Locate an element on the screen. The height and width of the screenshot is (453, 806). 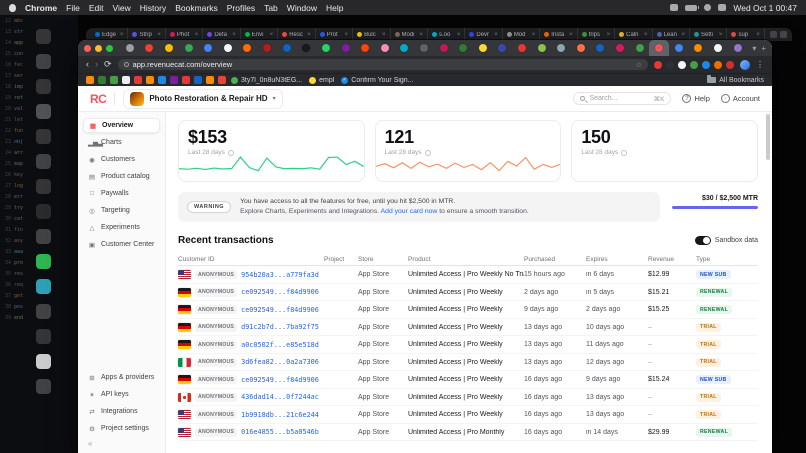
sidebar-item-paywalls: □ Paywalls is located at coordinates (121, 193).